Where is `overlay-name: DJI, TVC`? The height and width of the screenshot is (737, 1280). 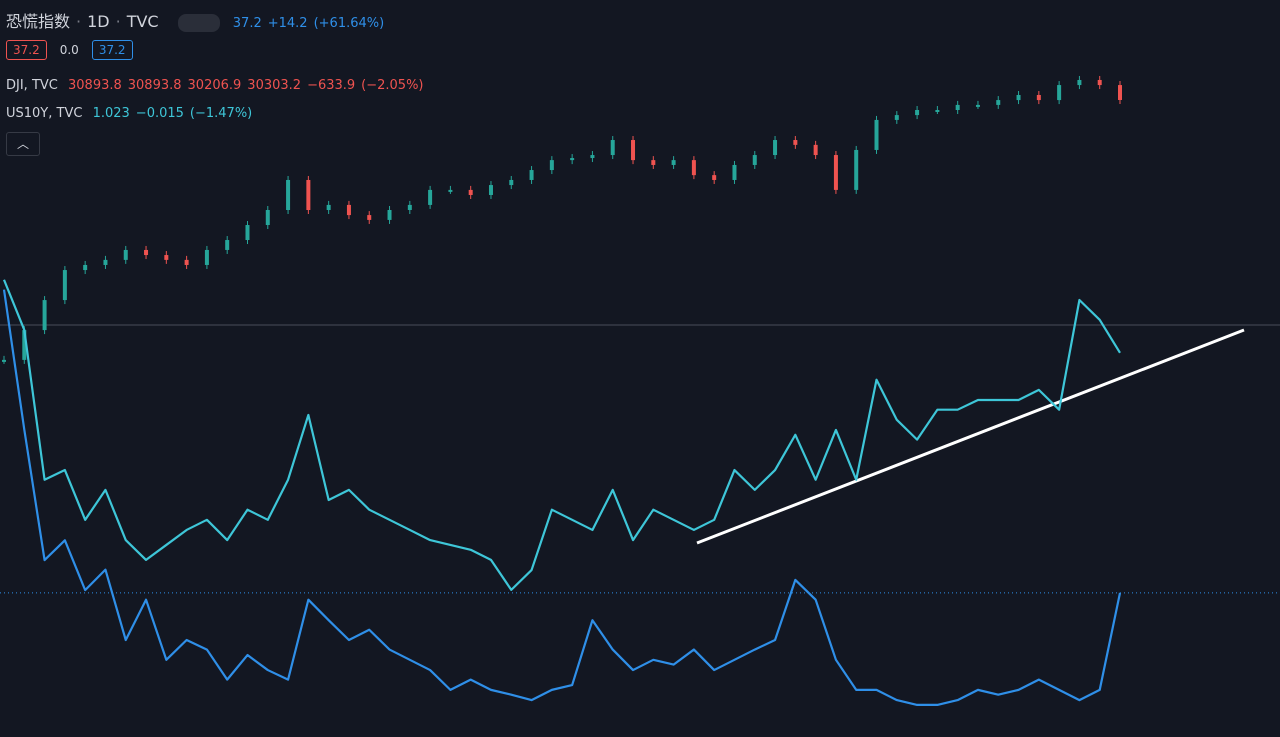 overlay-name: DJI, TVC is located at coordinates (32, 85).